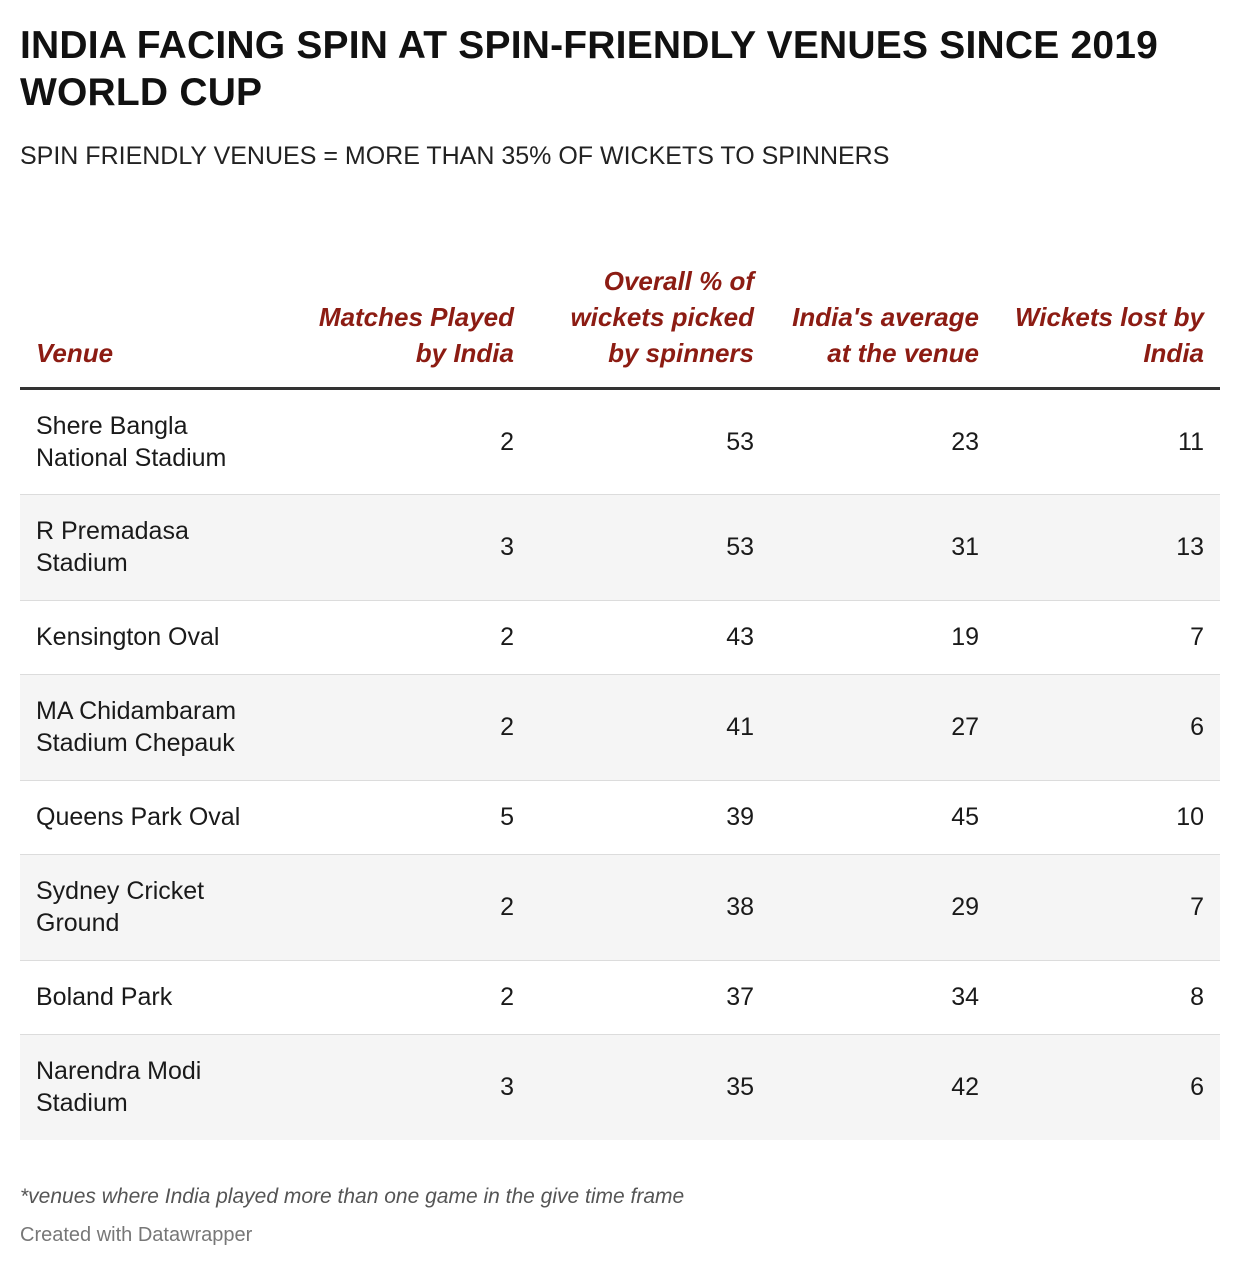 The image size is (1240, 1268). What do you see at coordinates (1107, 308) in the screenshot?
I see `column-header-wickets: Wickets lost by India` at bounding box center [1107, 308].